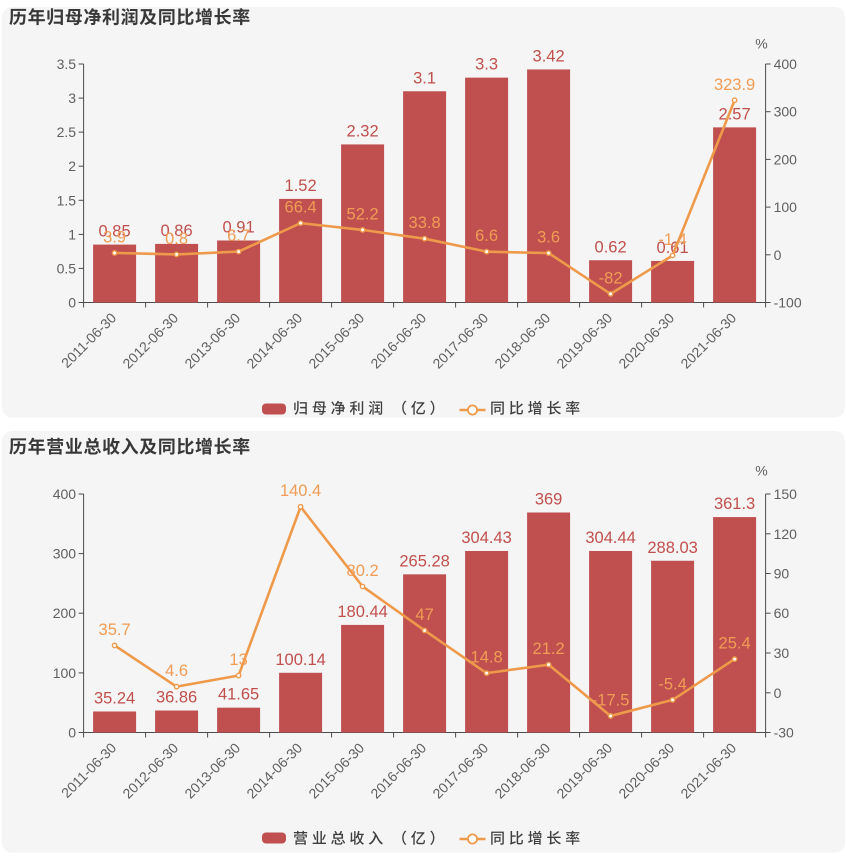 Image resolution: width=846 pixels, height=856 pixels. Describe the element at coordinates (611, 247) in the screenshot. I see `svg-text: 0.62` at that location.